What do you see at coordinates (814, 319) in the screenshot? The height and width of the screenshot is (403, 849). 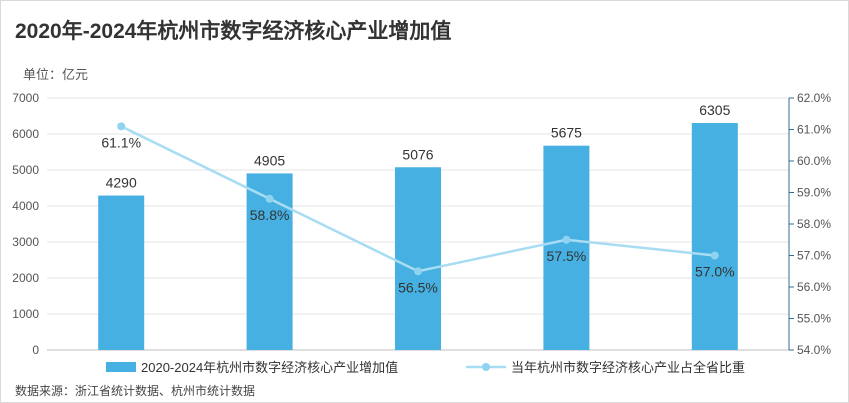 I see `y-right-tick-label: 55.0%` at bounding box center [814, 319].